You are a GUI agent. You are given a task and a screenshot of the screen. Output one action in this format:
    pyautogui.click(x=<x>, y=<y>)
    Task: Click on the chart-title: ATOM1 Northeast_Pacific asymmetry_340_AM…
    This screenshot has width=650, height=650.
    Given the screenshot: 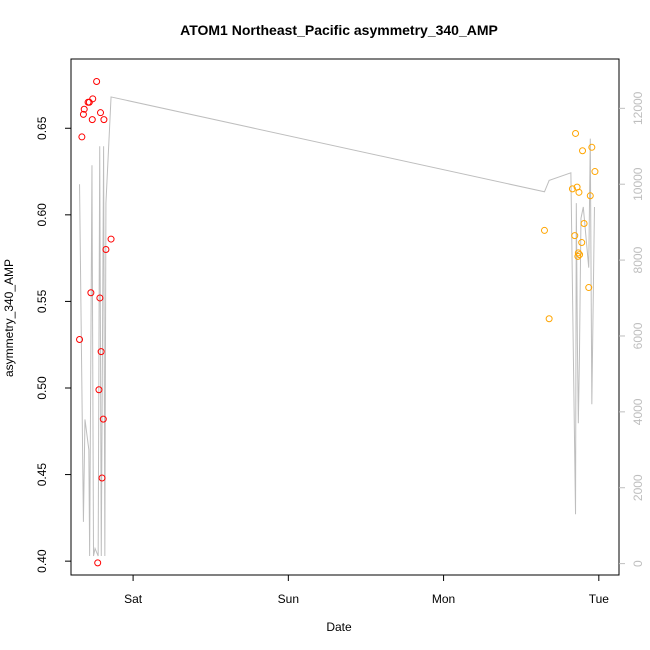 What is the action you would take?
    pyautogui.click(x=339, y=30)
    